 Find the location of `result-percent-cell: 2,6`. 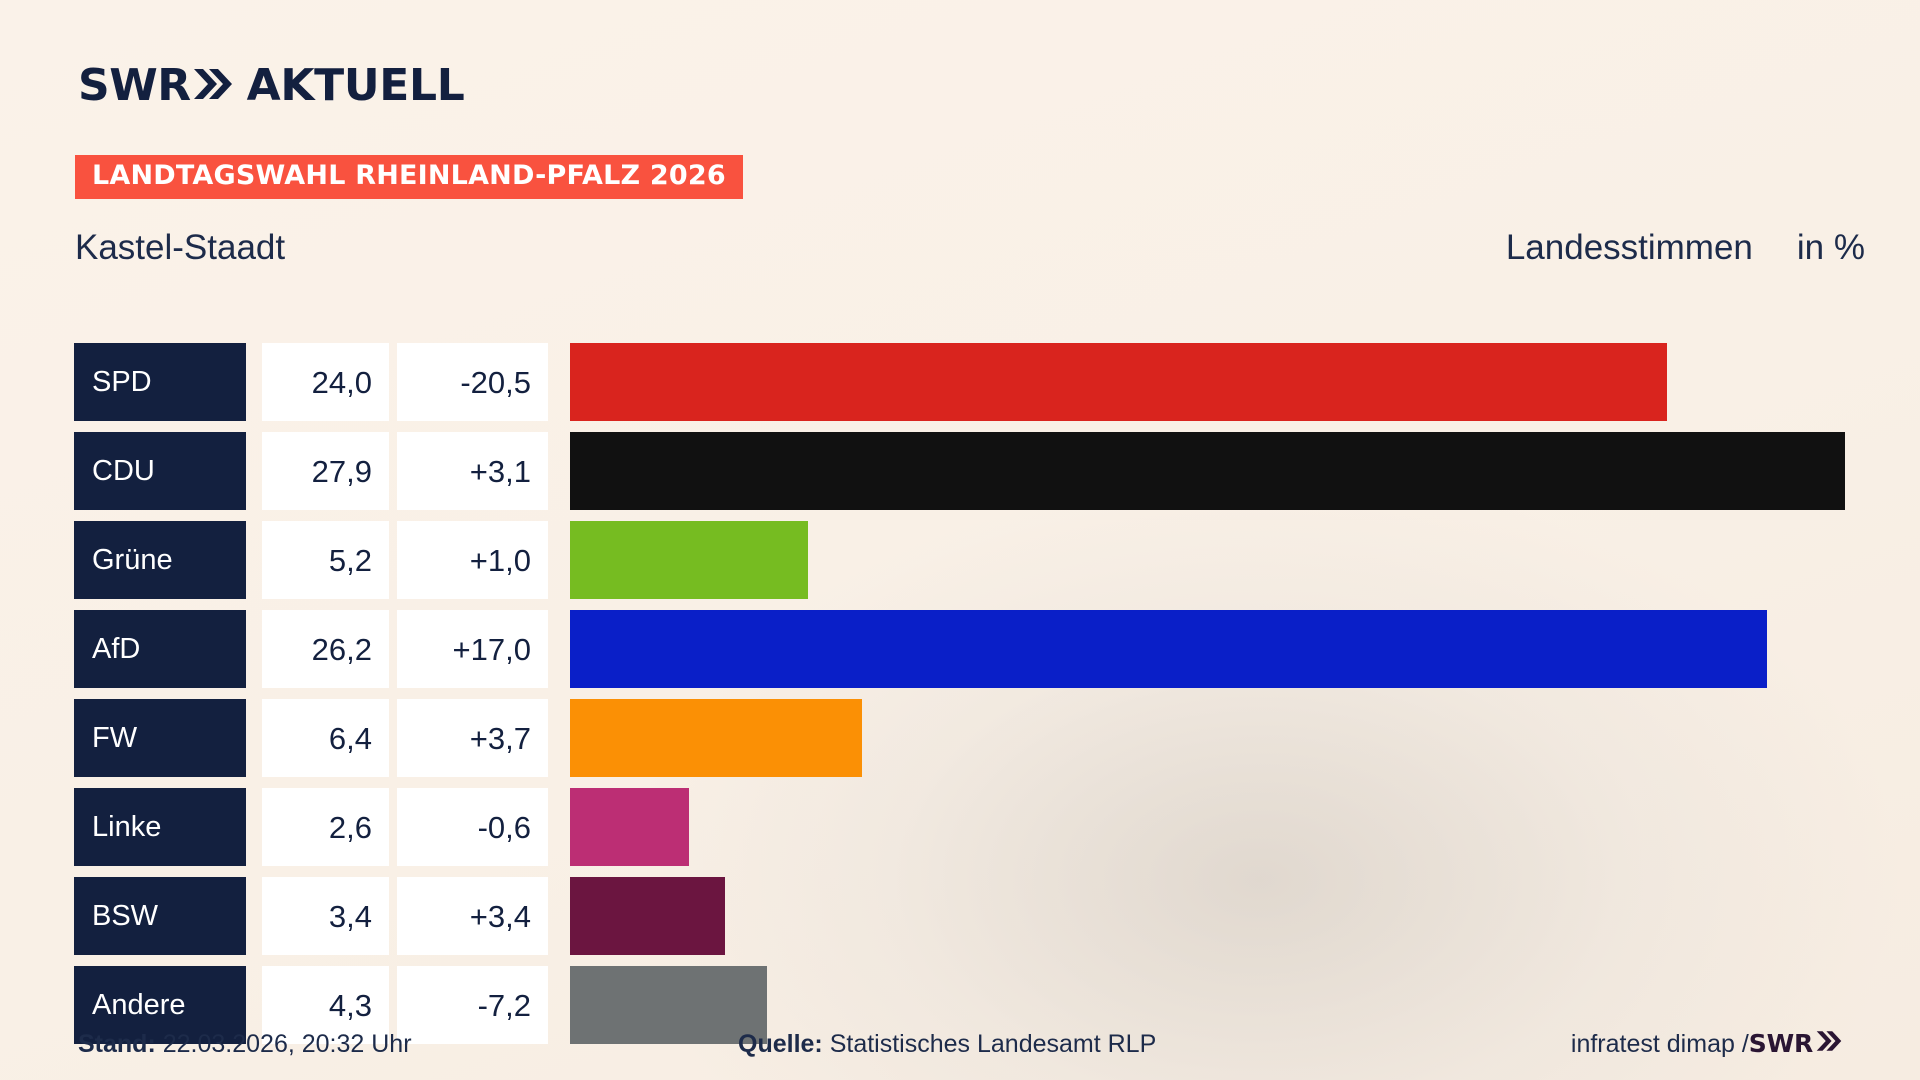

result-percent-cell: 2,6 is located at coordinates (325, 827).